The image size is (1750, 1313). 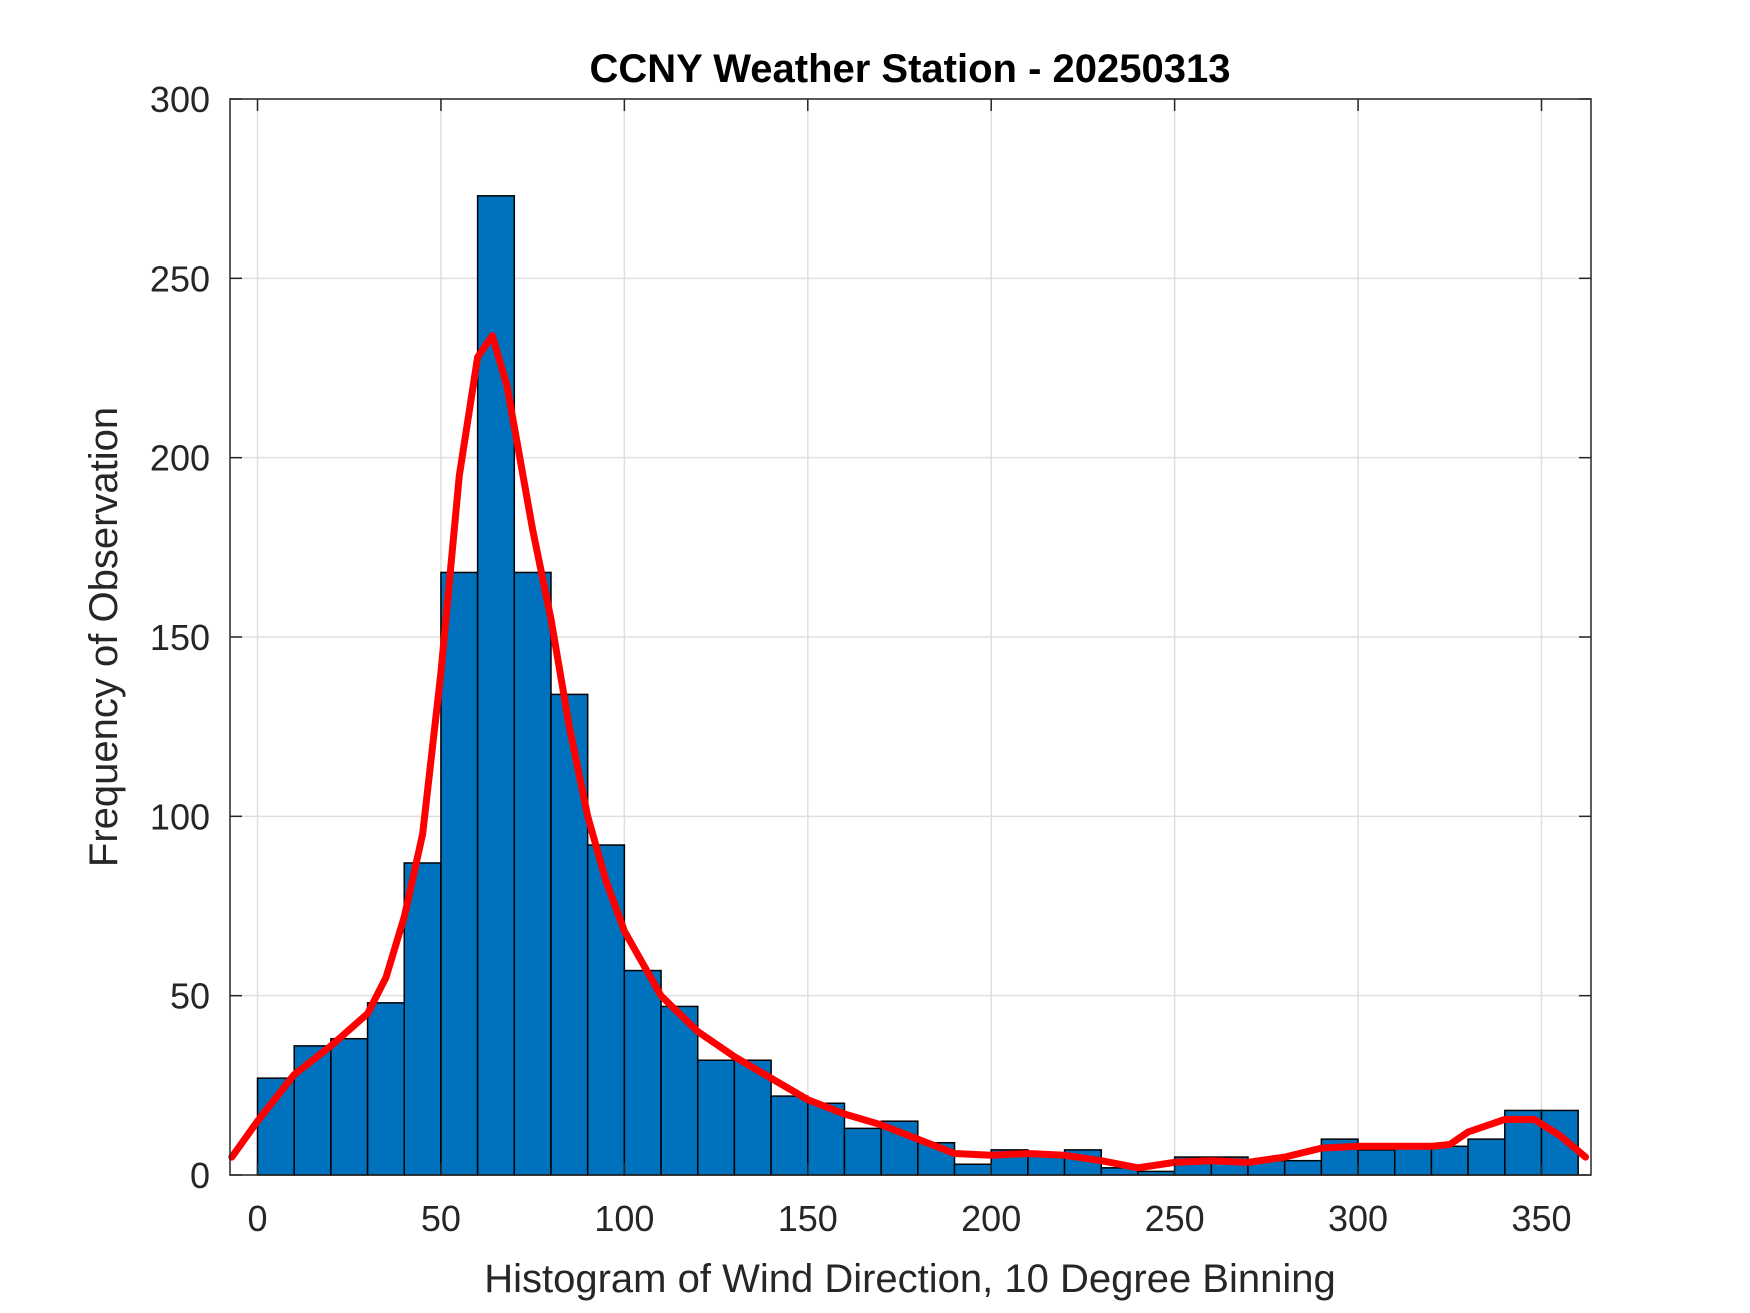 I want to click on x-tick-label: 250, so click(x=1175, y=1218).